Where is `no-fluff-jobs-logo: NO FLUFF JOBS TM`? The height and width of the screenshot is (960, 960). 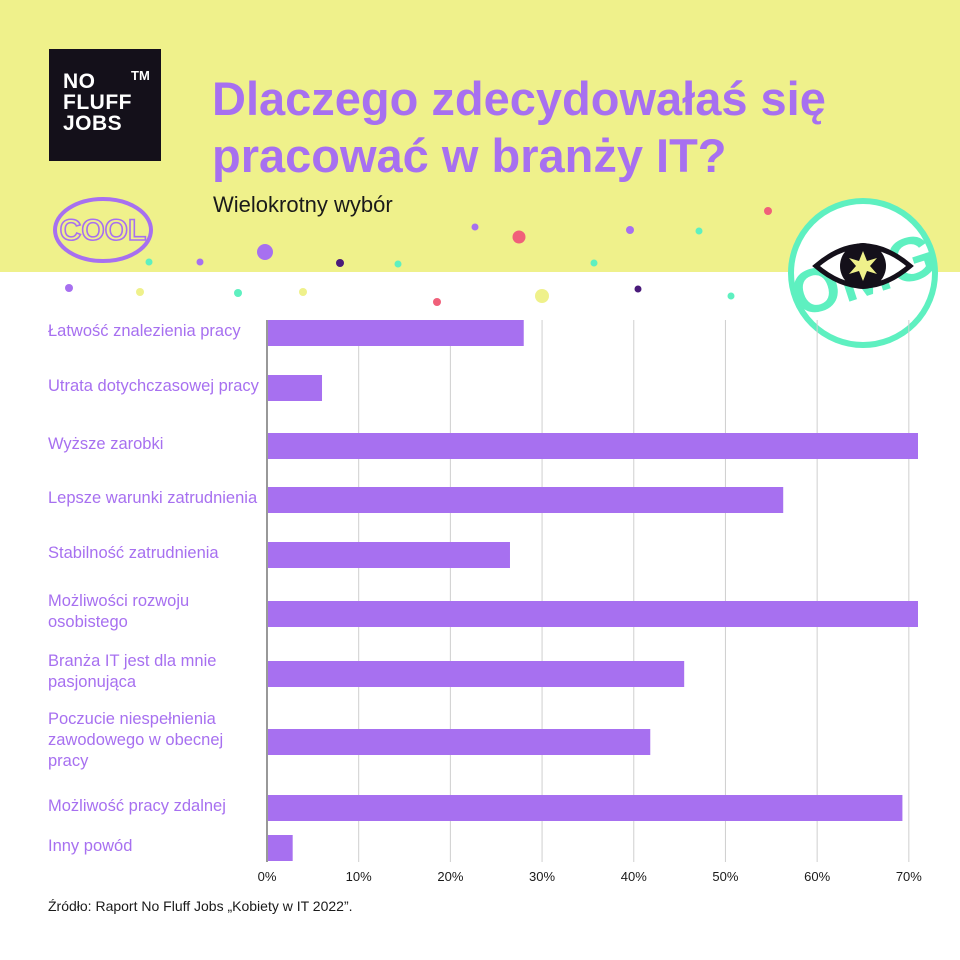 no-fluff-jobs-logo: NO FLUFF JOBS TM is located at coordinates (105, 105).